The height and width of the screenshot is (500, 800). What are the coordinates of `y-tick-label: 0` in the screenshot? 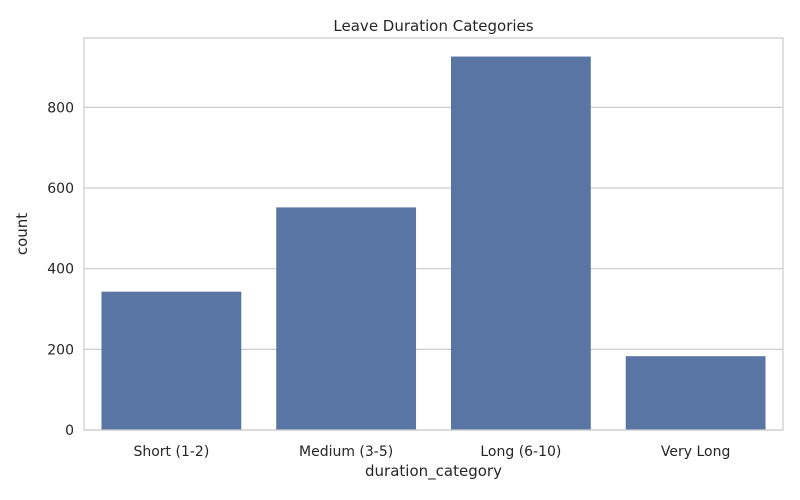 It's located at (69, 431).